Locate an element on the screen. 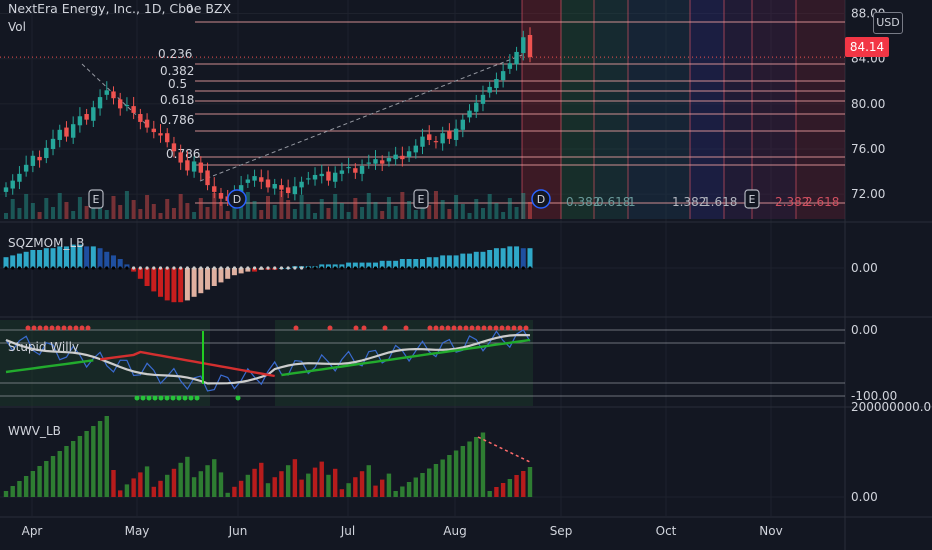 The image size is (932, 550). fib-time-zone is located at coordinates (707, 109).